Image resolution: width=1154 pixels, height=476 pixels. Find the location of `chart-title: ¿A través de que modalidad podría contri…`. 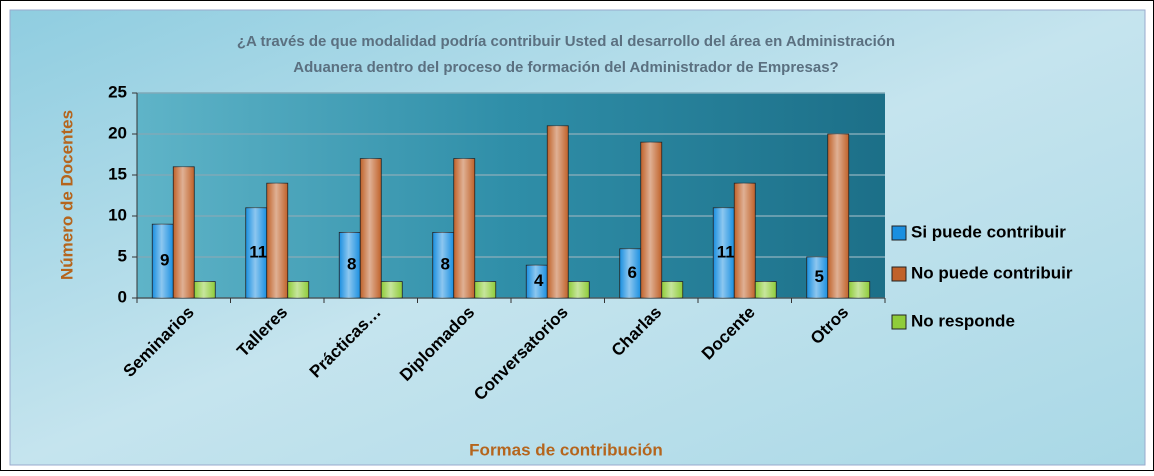

chart-title: ¿A través de que modalidad podría contri… is located at coordinates (566, 41).